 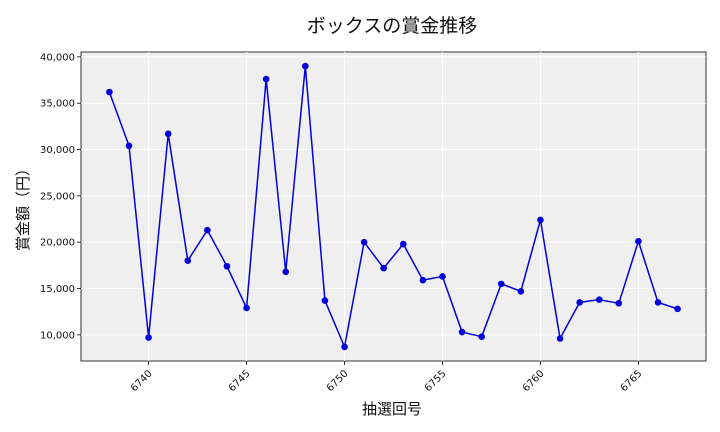 I want to click on x-tick-label: 6750, so click(x=338, y=381).